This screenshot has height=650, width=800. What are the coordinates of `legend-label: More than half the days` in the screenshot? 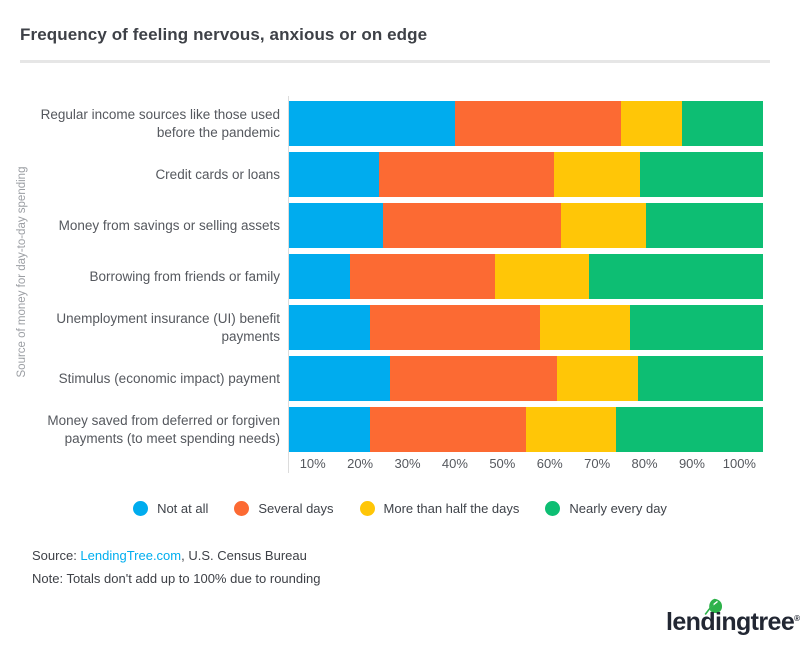 It's located at (451, 508).